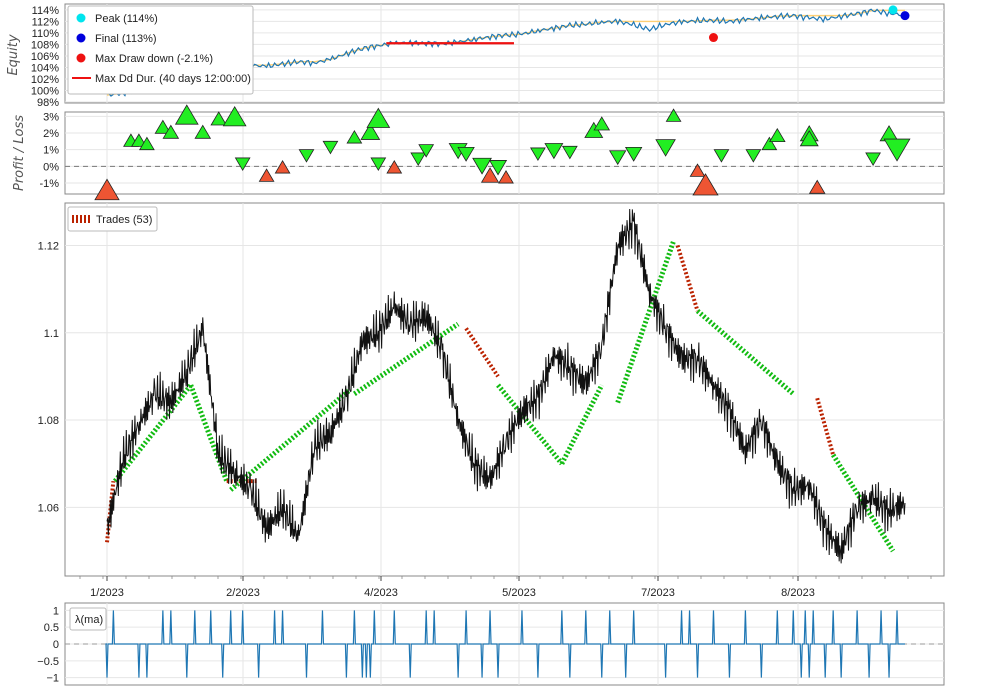 This screenshot has width=983, height=690. What do you see at coordinates (504, 644) in the screenshot?
I see `indicator-series` at bounding box center [504, 644].